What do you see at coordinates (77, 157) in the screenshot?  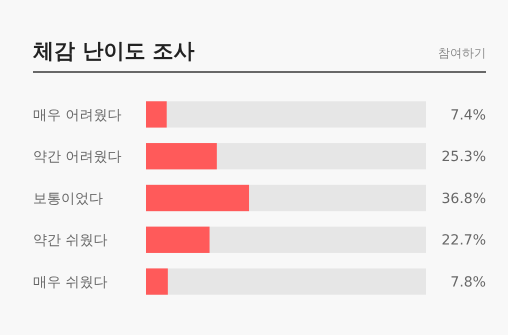 I see `y-tick-label: 약간 어려웠다` at bounding box center [77, 157].